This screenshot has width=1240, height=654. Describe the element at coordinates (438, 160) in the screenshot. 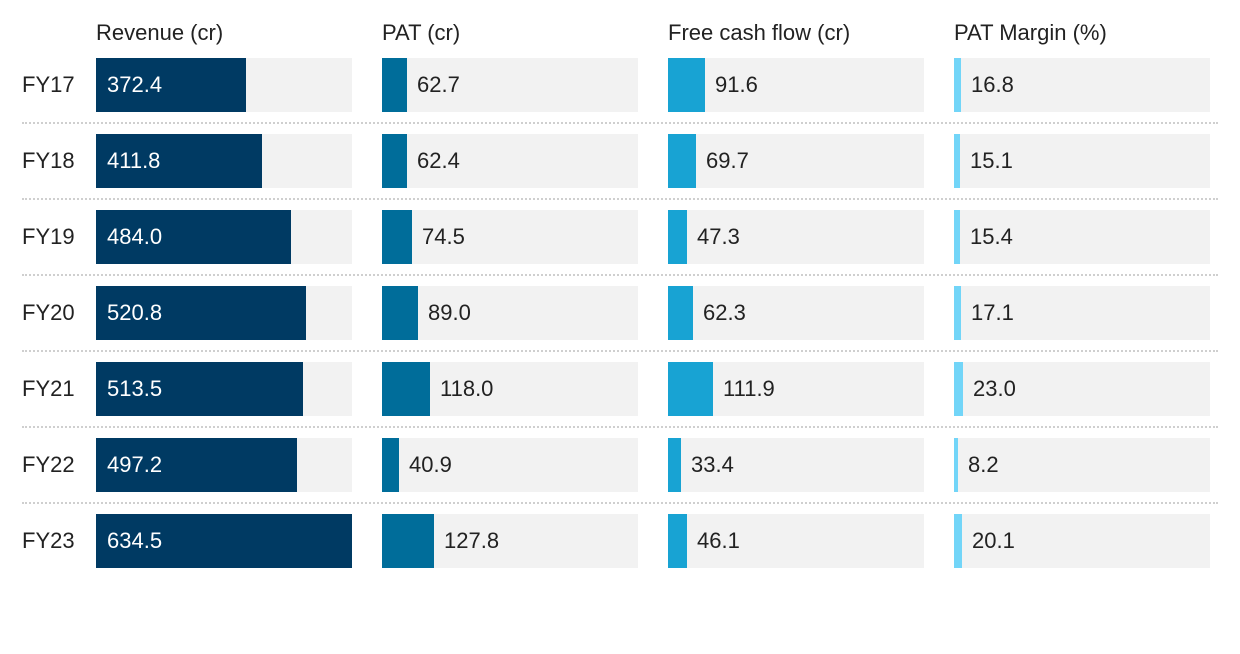

I see `data-label: 62.4` at that location.